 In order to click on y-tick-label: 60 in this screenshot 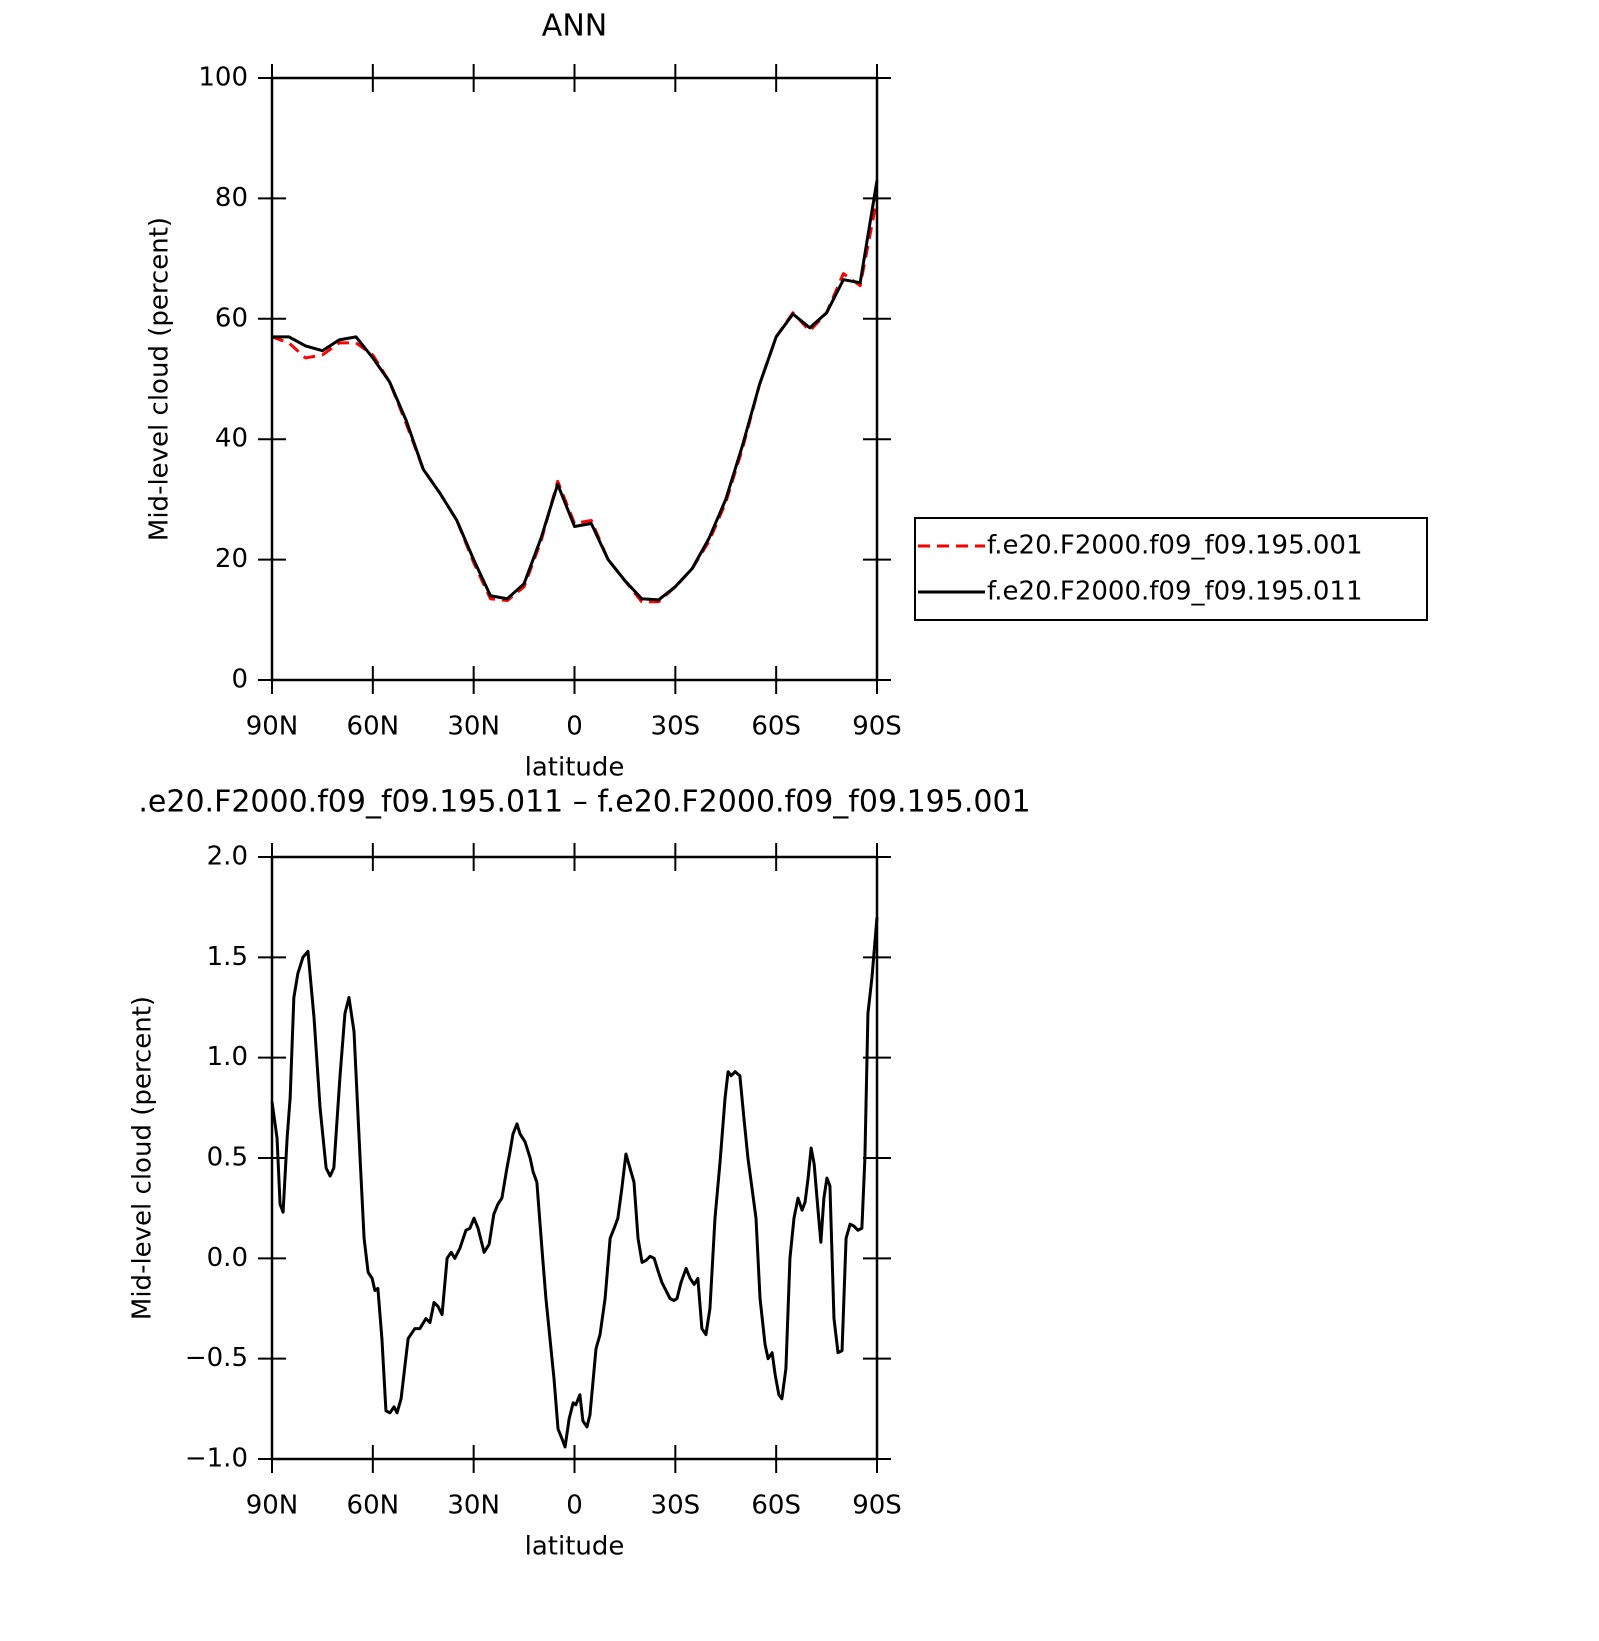, I will do `click(231, 318)`.